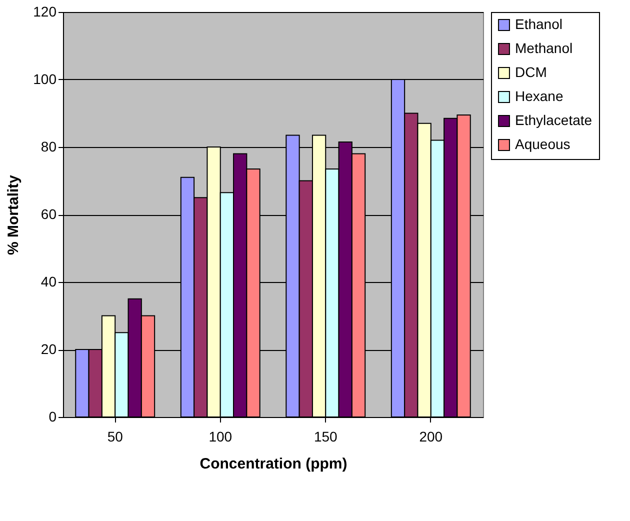 Image resolution: width=630 pixels, height=521 pixels. I want to click on y-tick-label: 0, so click(52, 416).